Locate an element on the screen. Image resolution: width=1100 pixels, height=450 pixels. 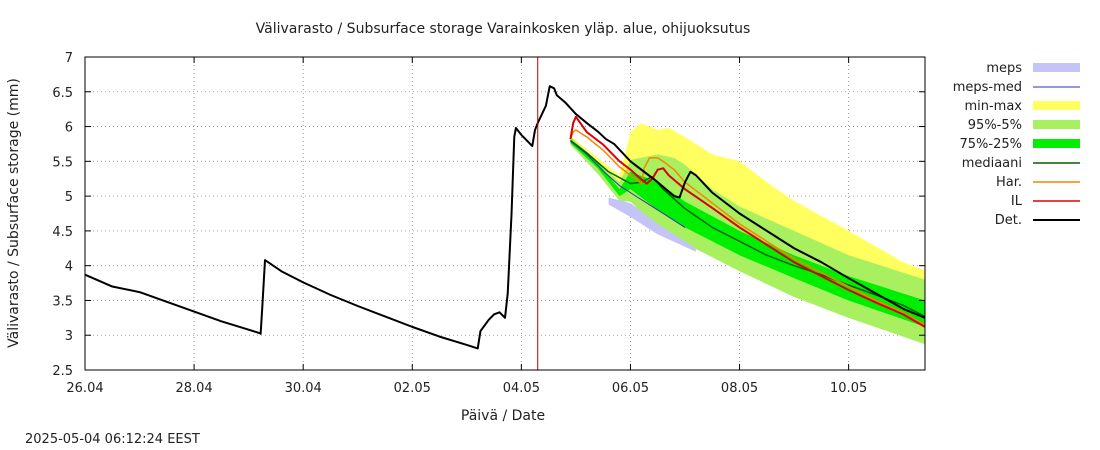
legend-item-det: Det. is located at coordinates (1037, 220).